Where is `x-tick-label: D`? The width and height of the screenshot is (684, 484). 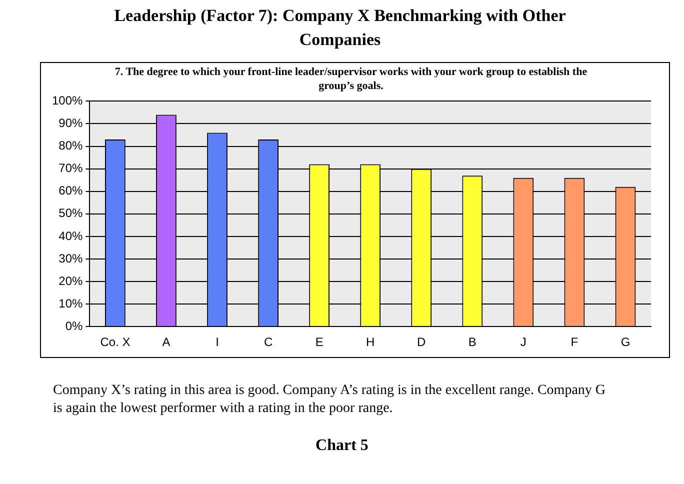
x-tick-label: D is located at coordinates (421, 342).